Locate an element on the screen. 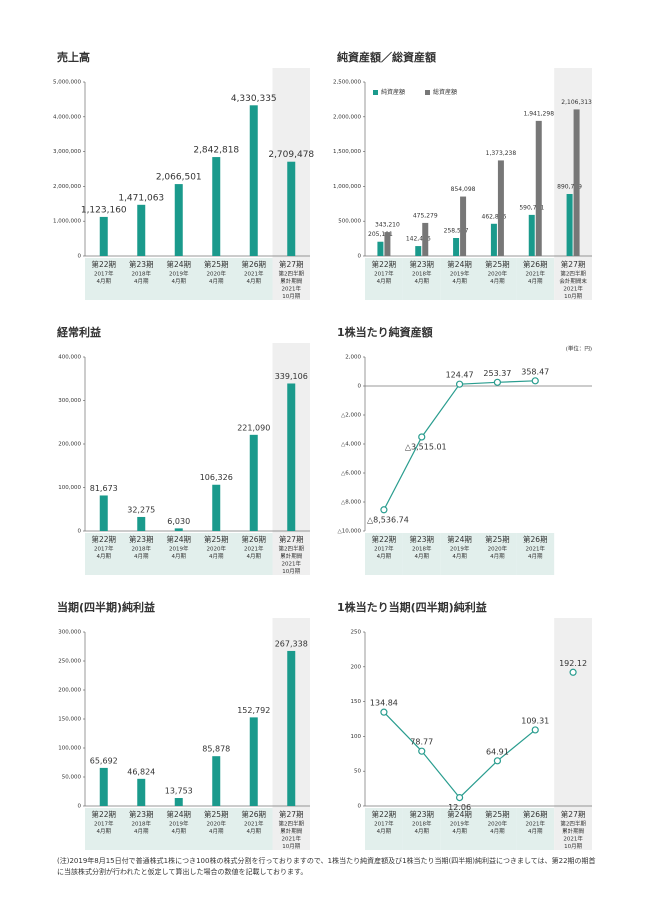  value-label: 32,275 is located at coordinates (141, 509).